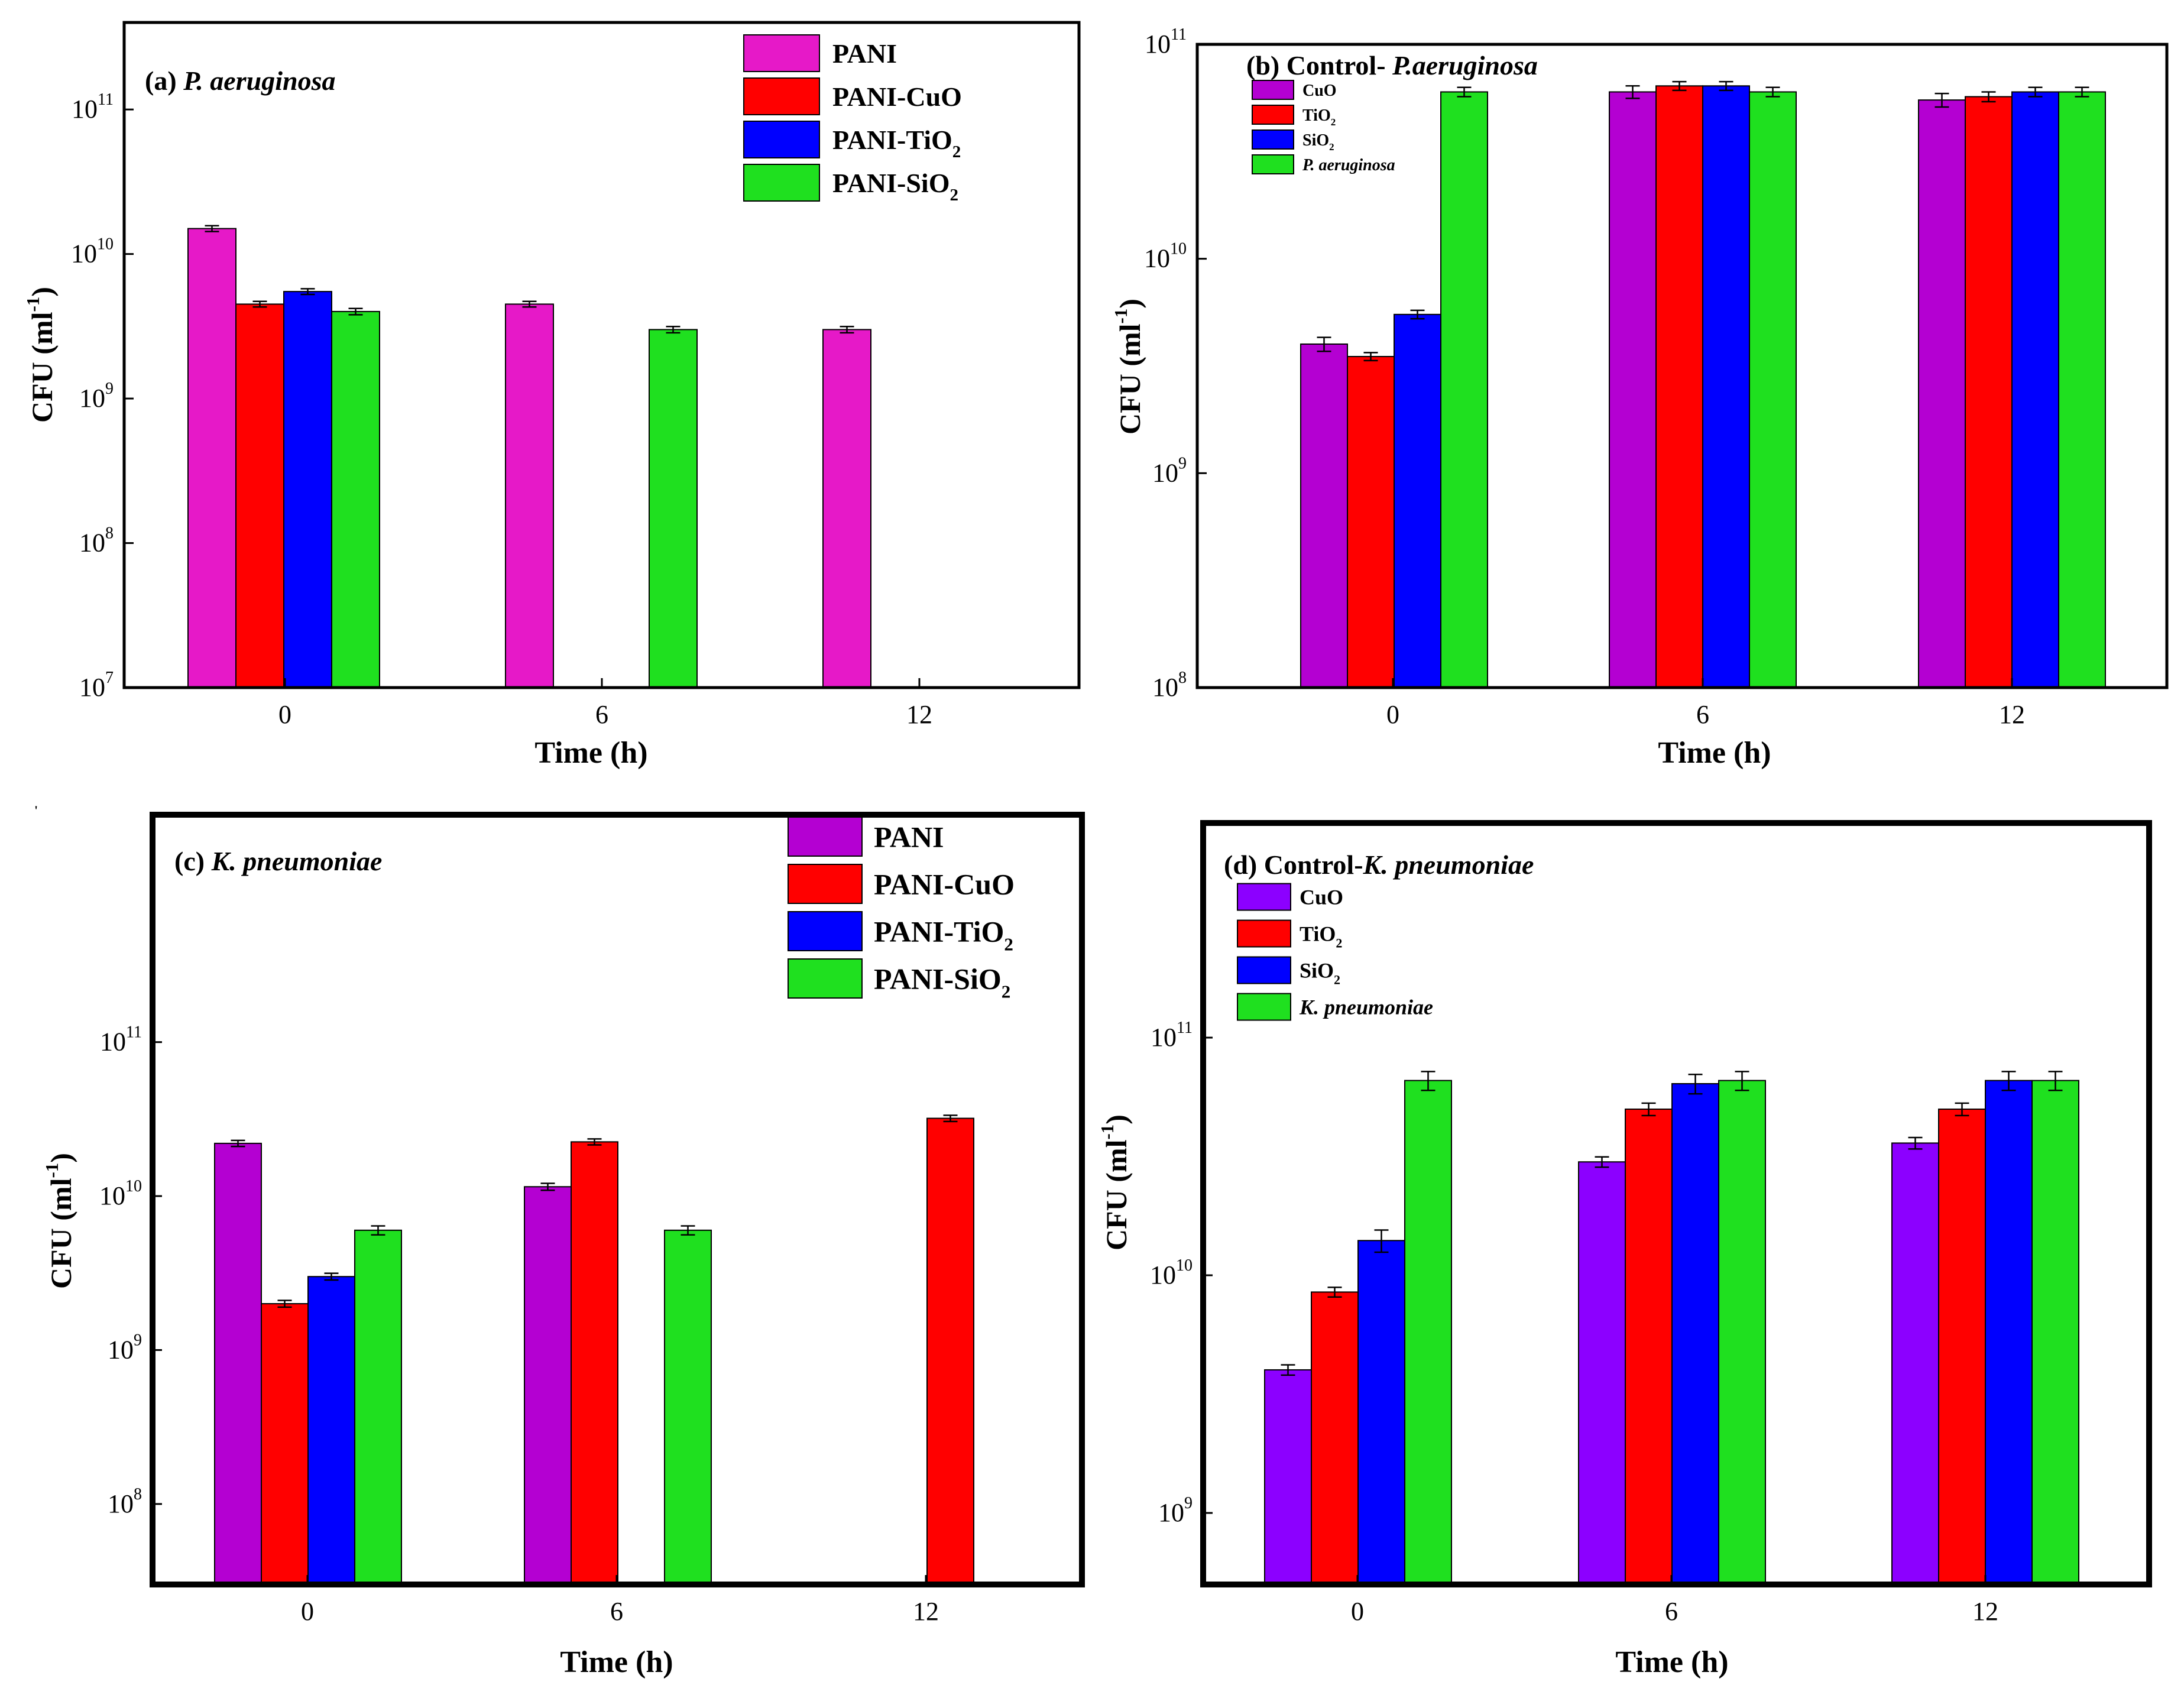 The width and height of the screenshot is (2184, 1685). Describe the element at coordinates (852, 119) in the screenshot. I see `legend-a: PANI PANI-CuO PANI-TiO2 PANI-SiO2` at that location.